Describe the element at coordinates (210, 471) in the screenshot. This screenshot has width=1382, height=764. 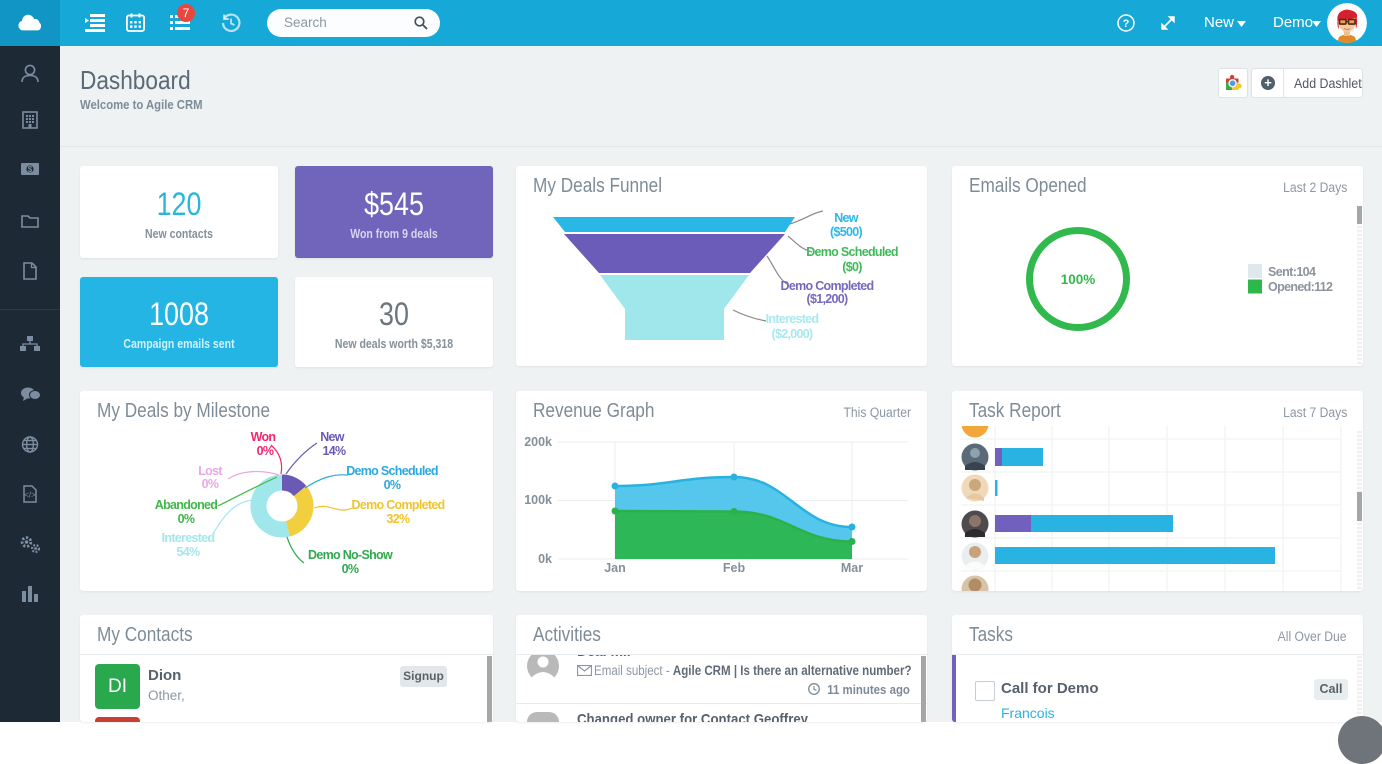
I see `svg-text: Lost` at that location.